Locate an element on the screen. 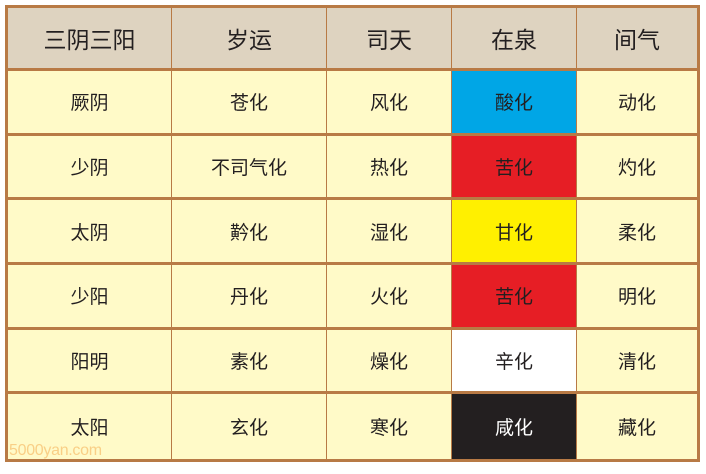 Image resolution: width=706 pixels, height=474 pixels. cell-suiyun: 黅化 is located at coordinates (249, 232).